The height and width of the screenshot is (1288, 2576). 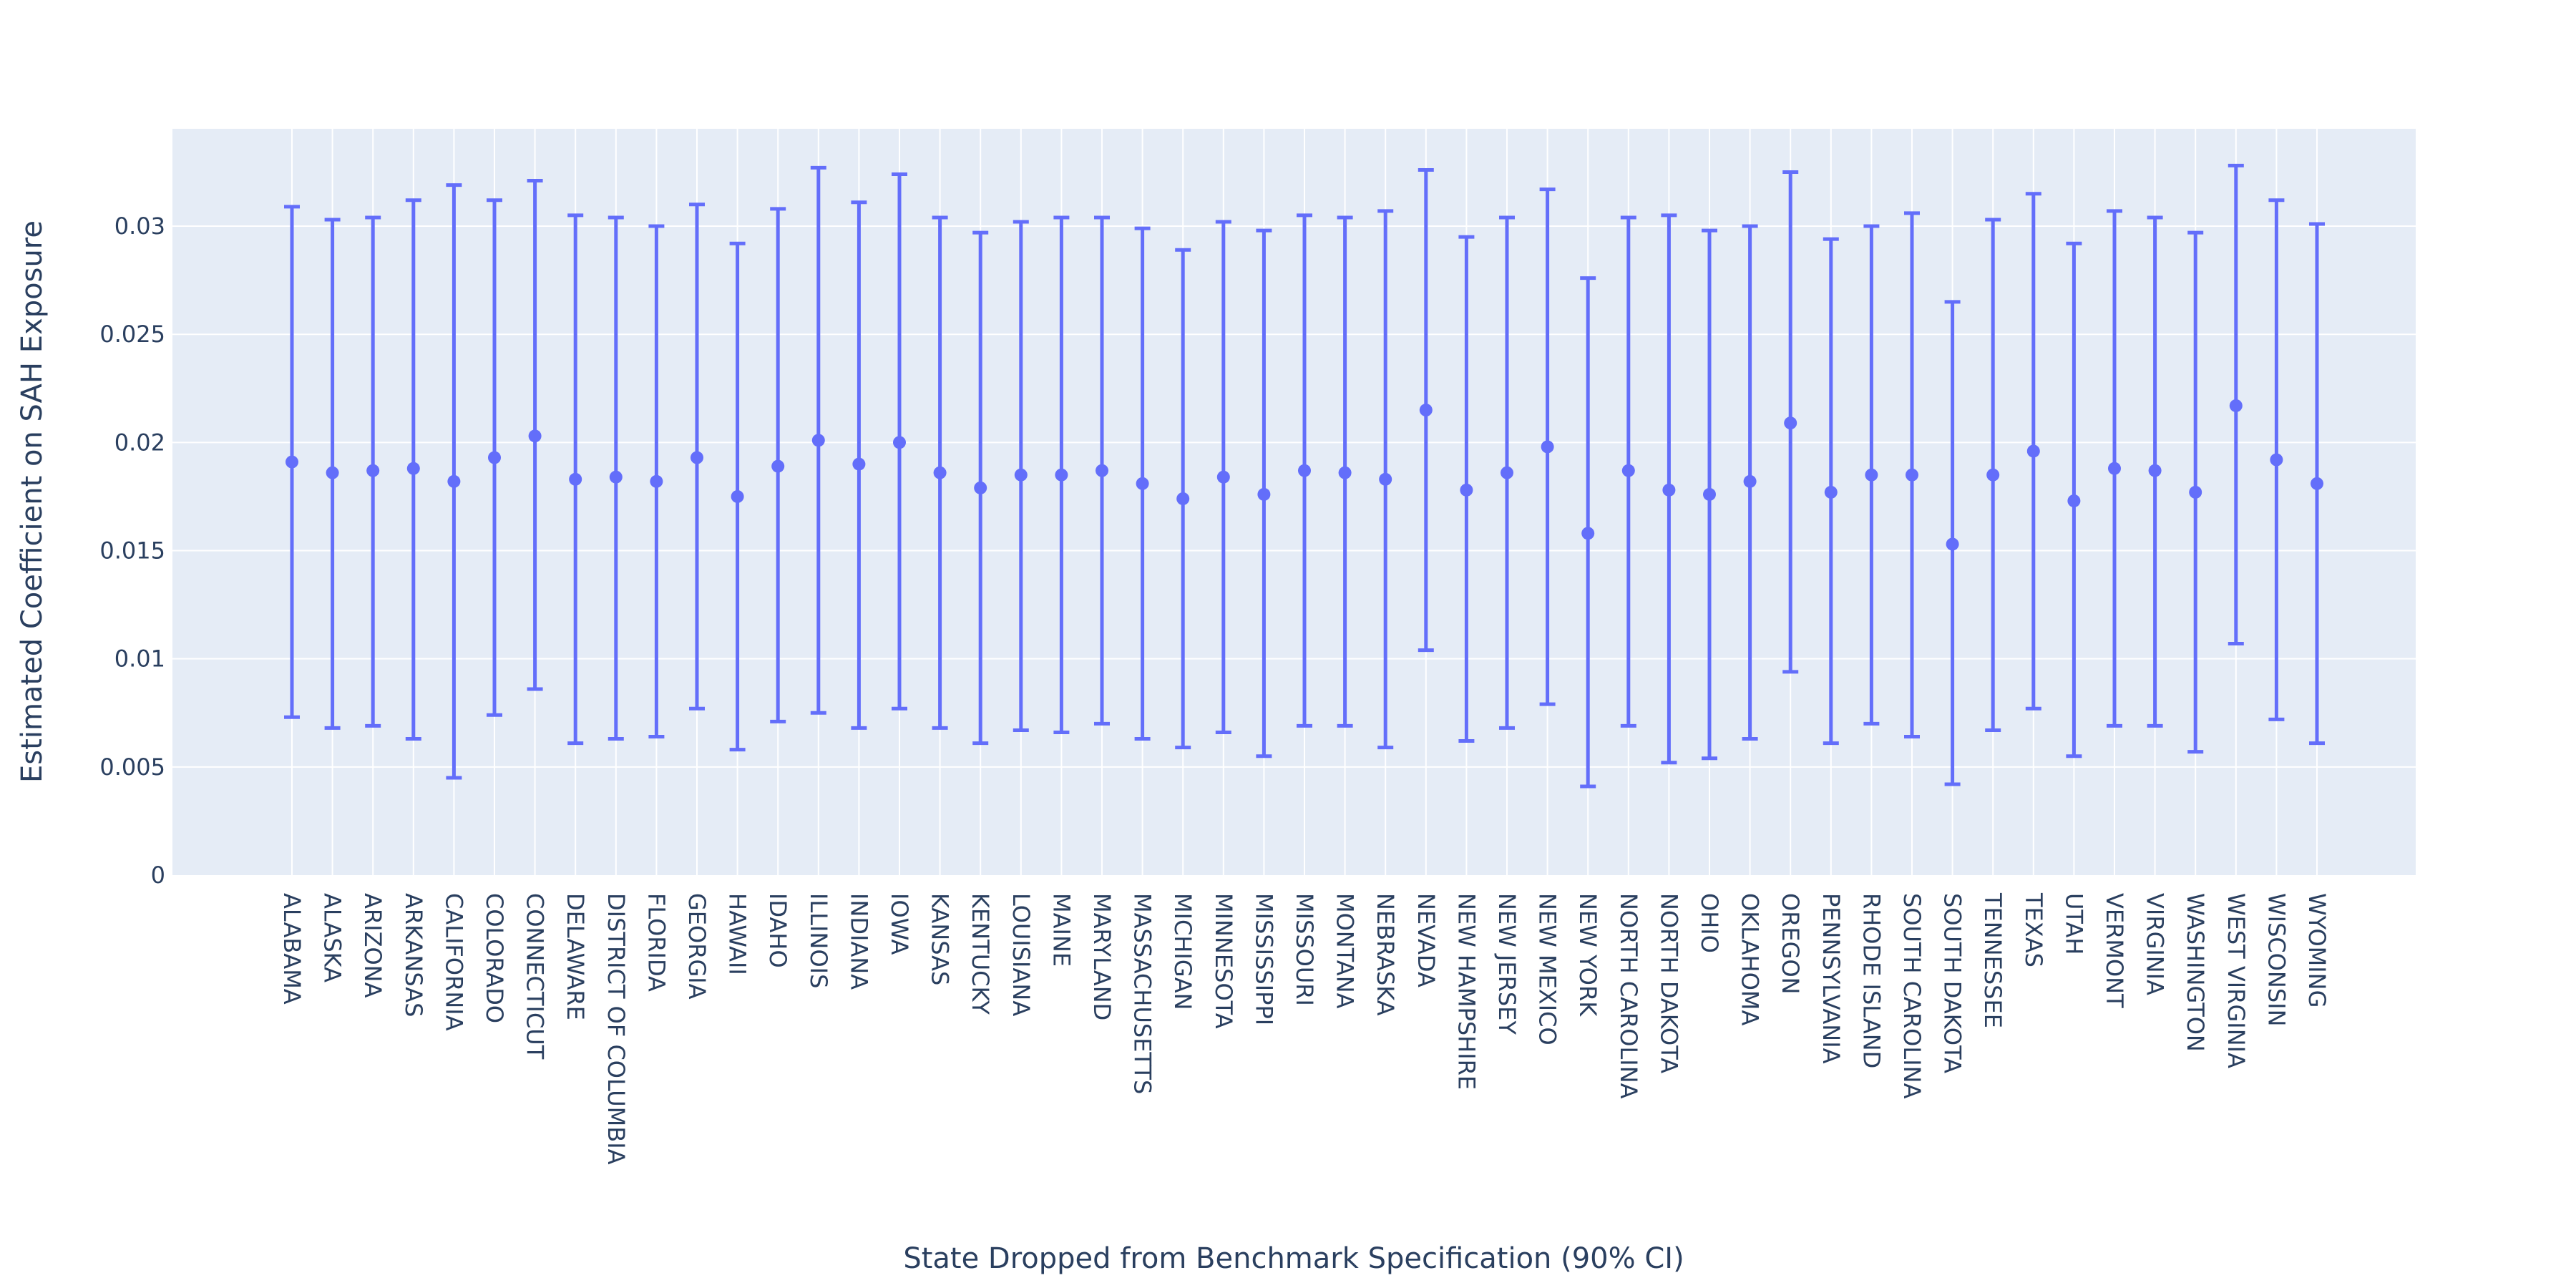 What do you see at coordinates (1669, 983) in the screenshot?
I see `x-tick-label: NORTH DAKOTA` at bounding box center [1669, 983].